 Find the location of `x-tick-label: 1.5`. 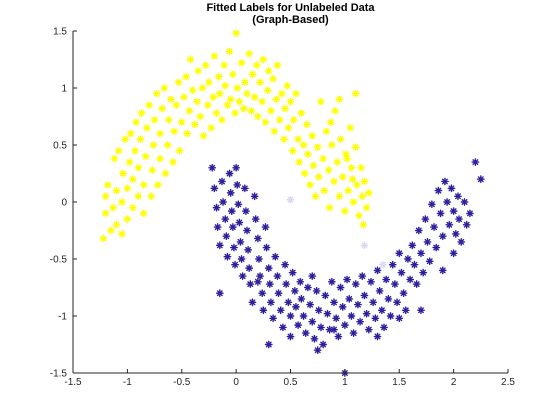

x-tick-label: 1.5 is located at coordinates (399, 382).